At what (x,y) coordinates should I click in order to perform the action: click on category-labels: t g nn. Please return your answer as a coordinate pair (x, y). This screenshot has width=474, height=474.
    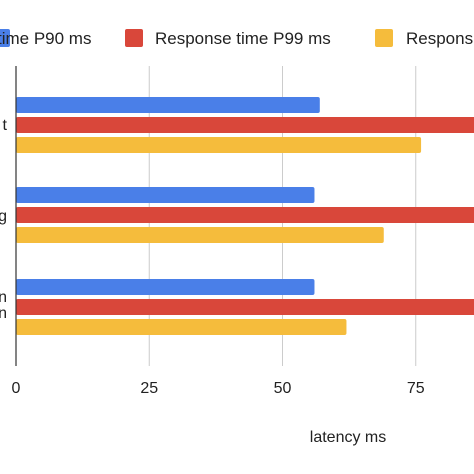
    Looking at the image, I should click on (4, 219).